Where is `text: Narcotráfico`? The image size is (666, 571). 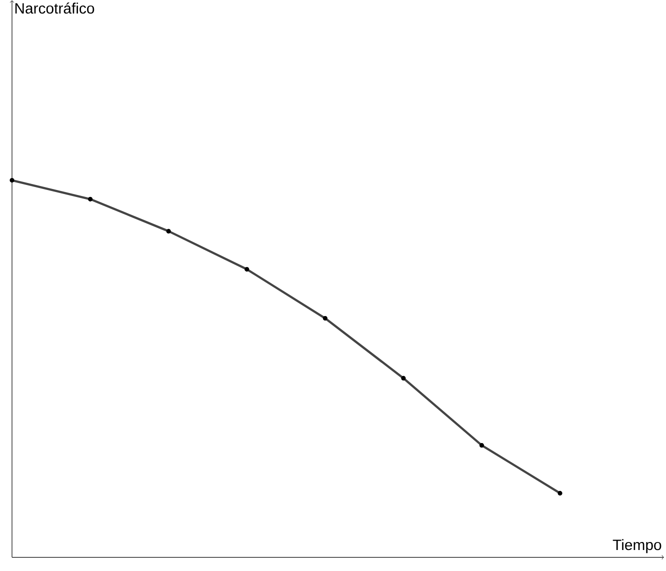 text: Narcotráfico is located at coordinates (54, 8).